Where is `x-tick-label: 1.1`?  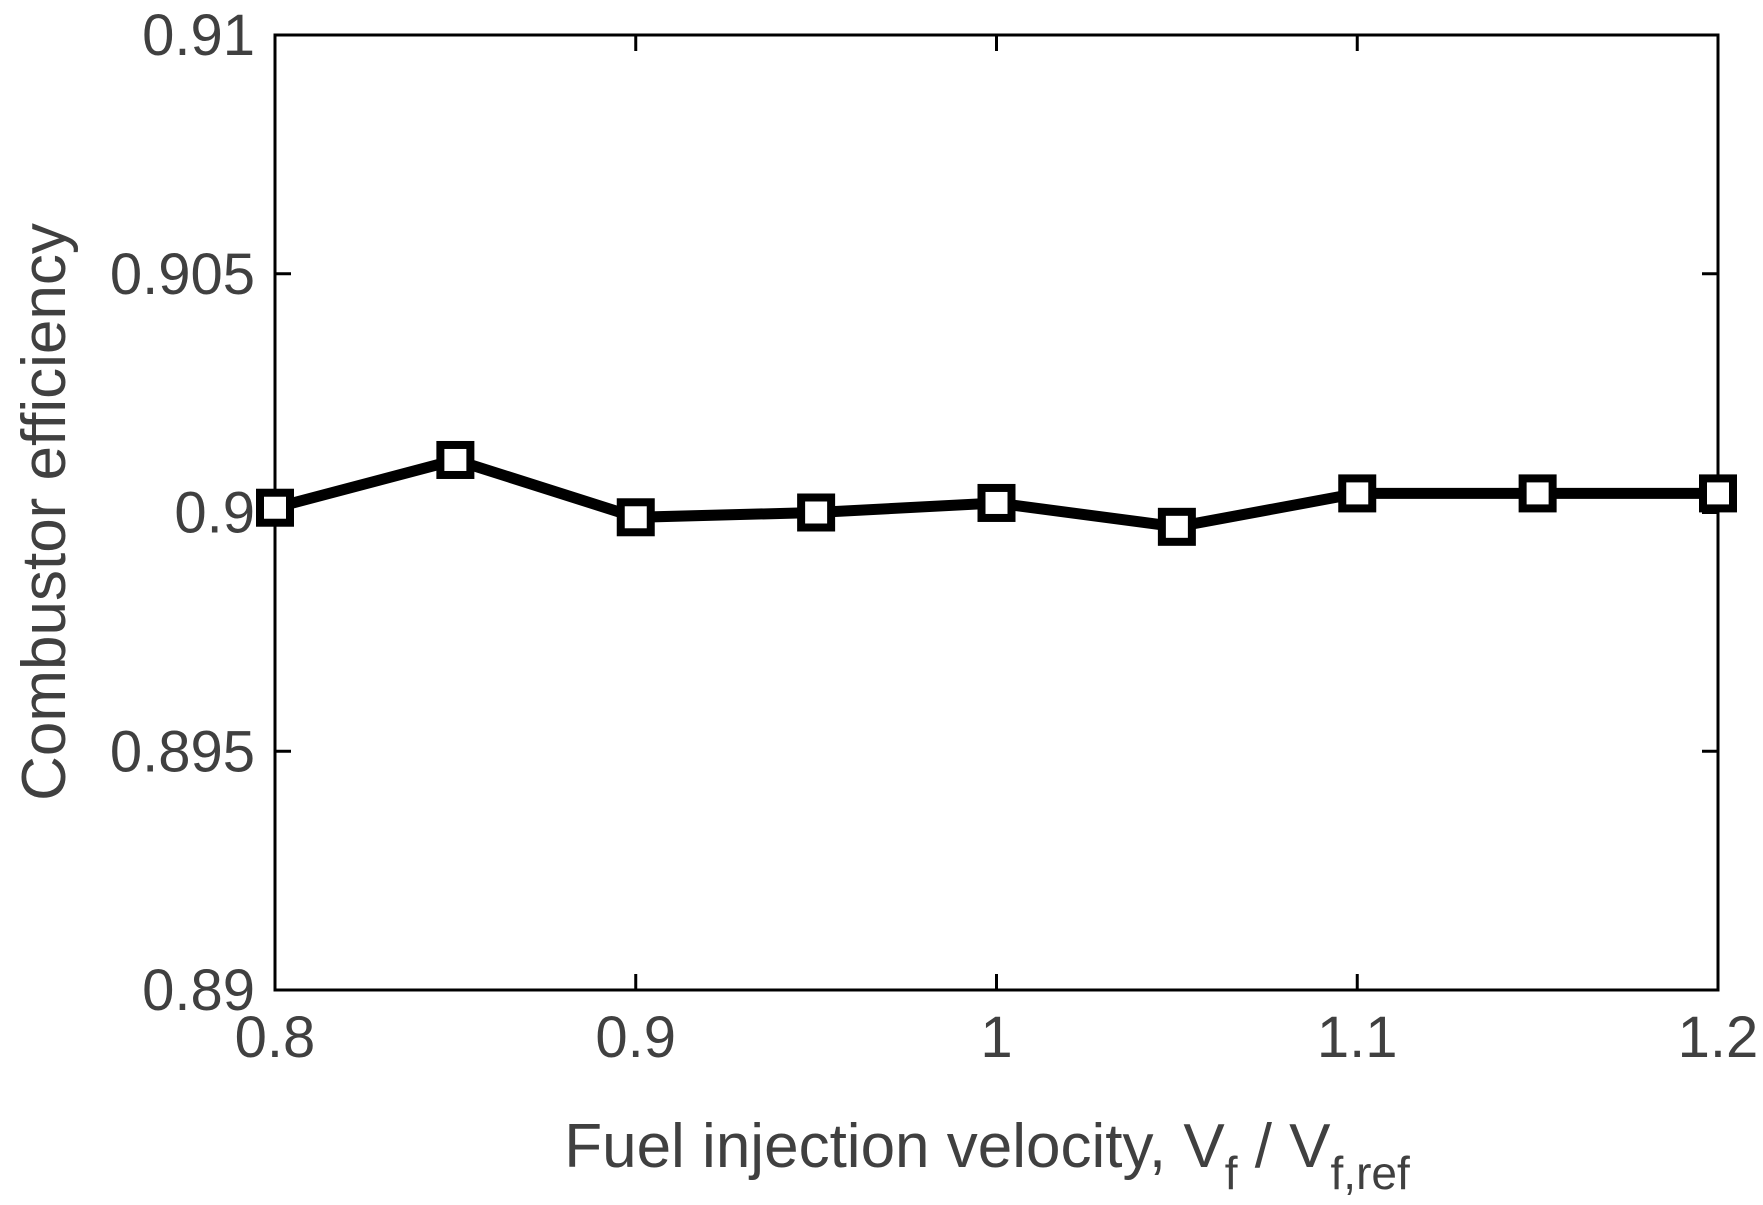 x-tick-label: 1.1 is located at coordinates (1357, 1037).